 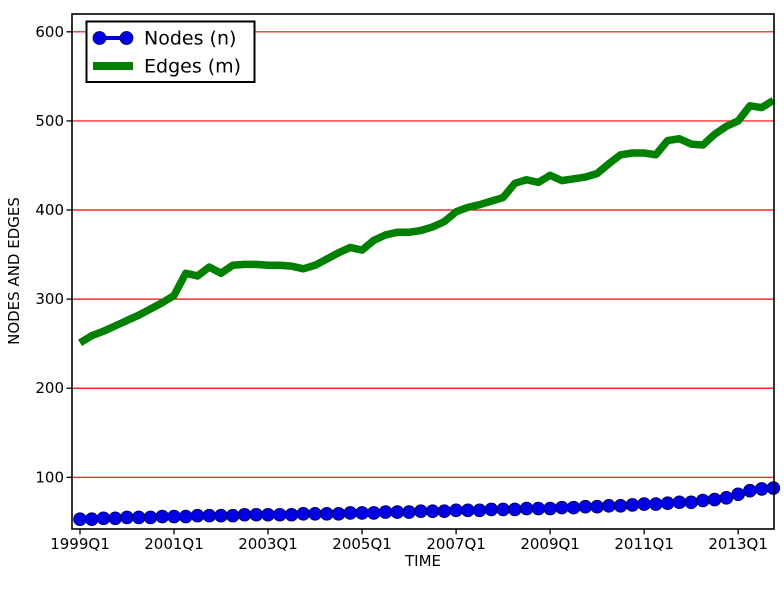 I want to click on x-axis-label: TIME, so click(x=422, y=561).